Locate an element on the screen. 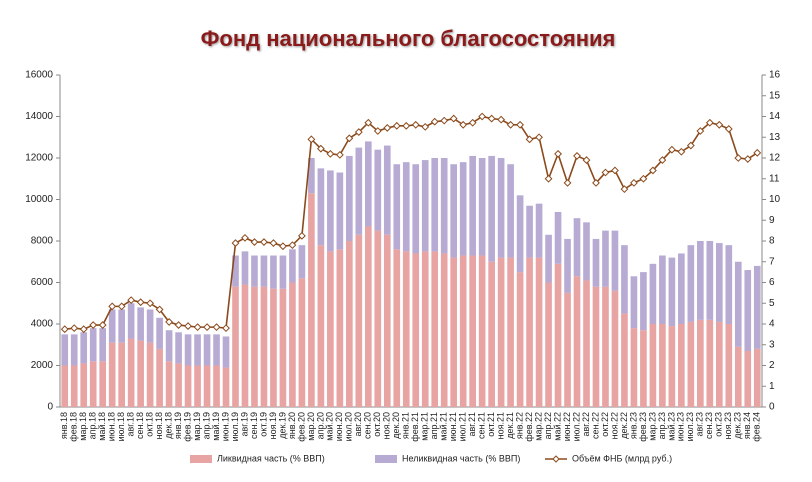 The height and width of the screenshot is (482, 812). x-tick-label: апр.21 is located at coordinates (434, 425).